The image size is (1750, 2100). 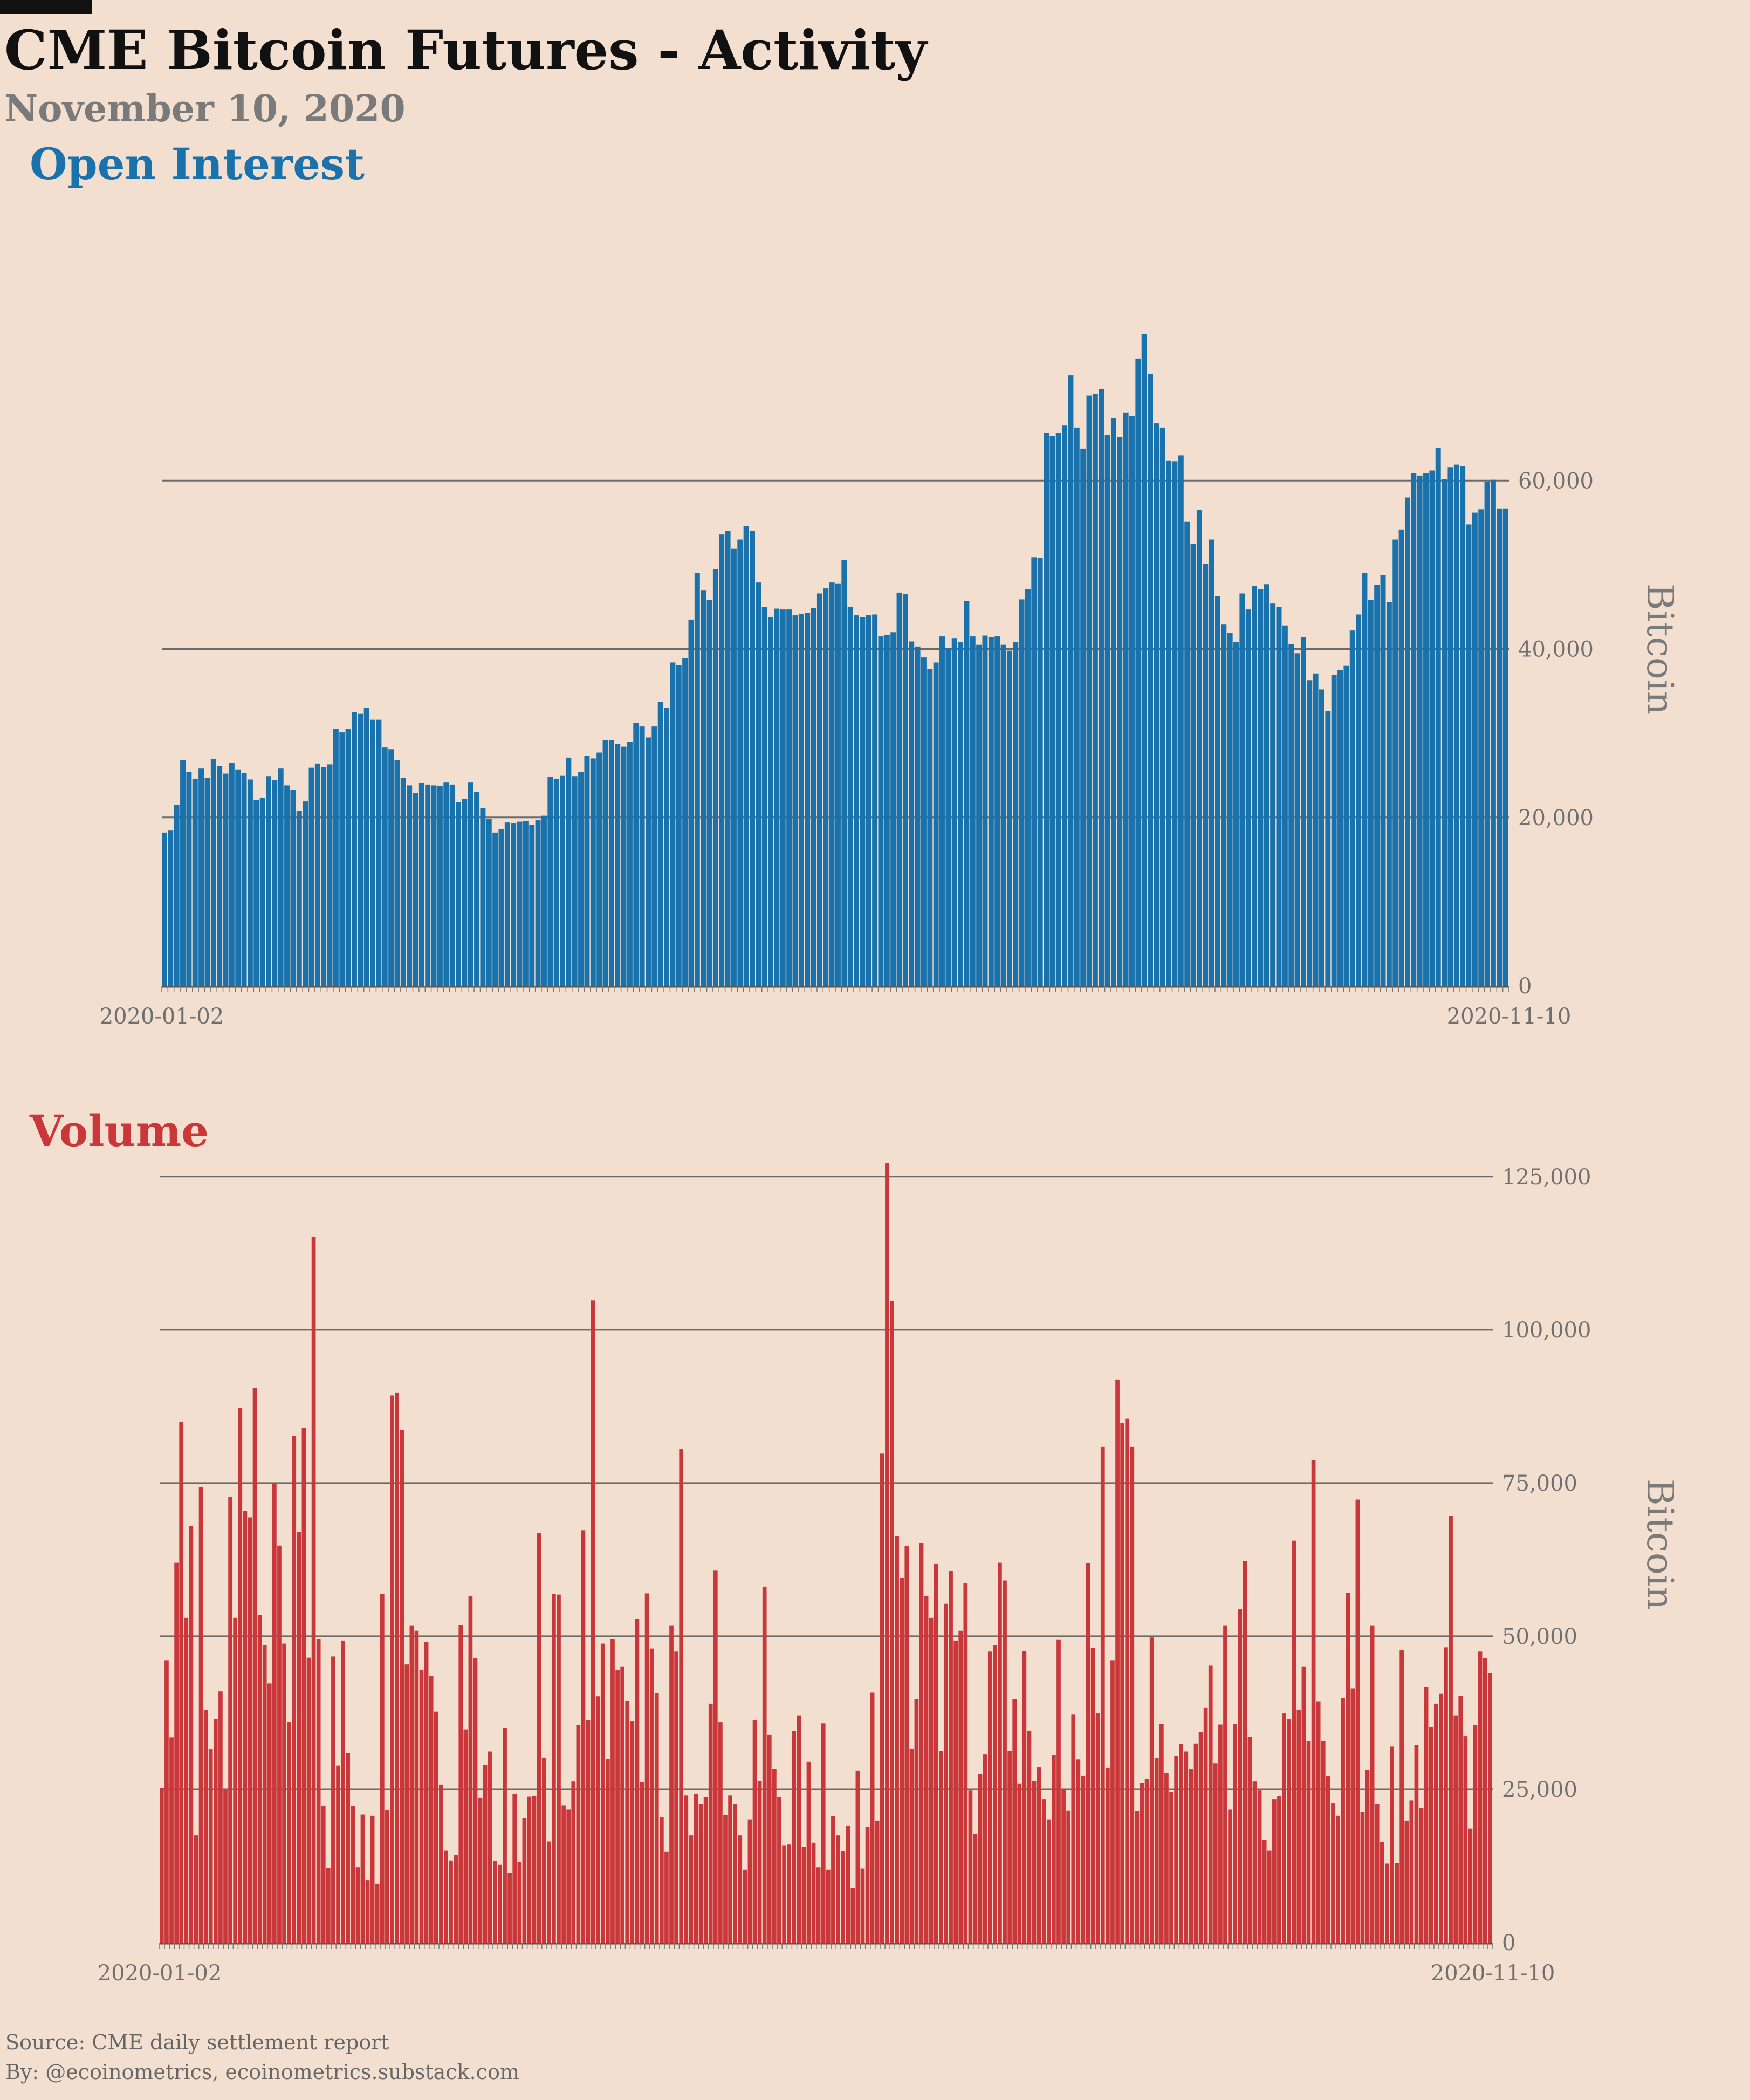 What do you see at coordinates (1546, 1178) in the screenshot?
I see `volume-y-tick-label: 125,000` at bounding box center [1546, 1178].